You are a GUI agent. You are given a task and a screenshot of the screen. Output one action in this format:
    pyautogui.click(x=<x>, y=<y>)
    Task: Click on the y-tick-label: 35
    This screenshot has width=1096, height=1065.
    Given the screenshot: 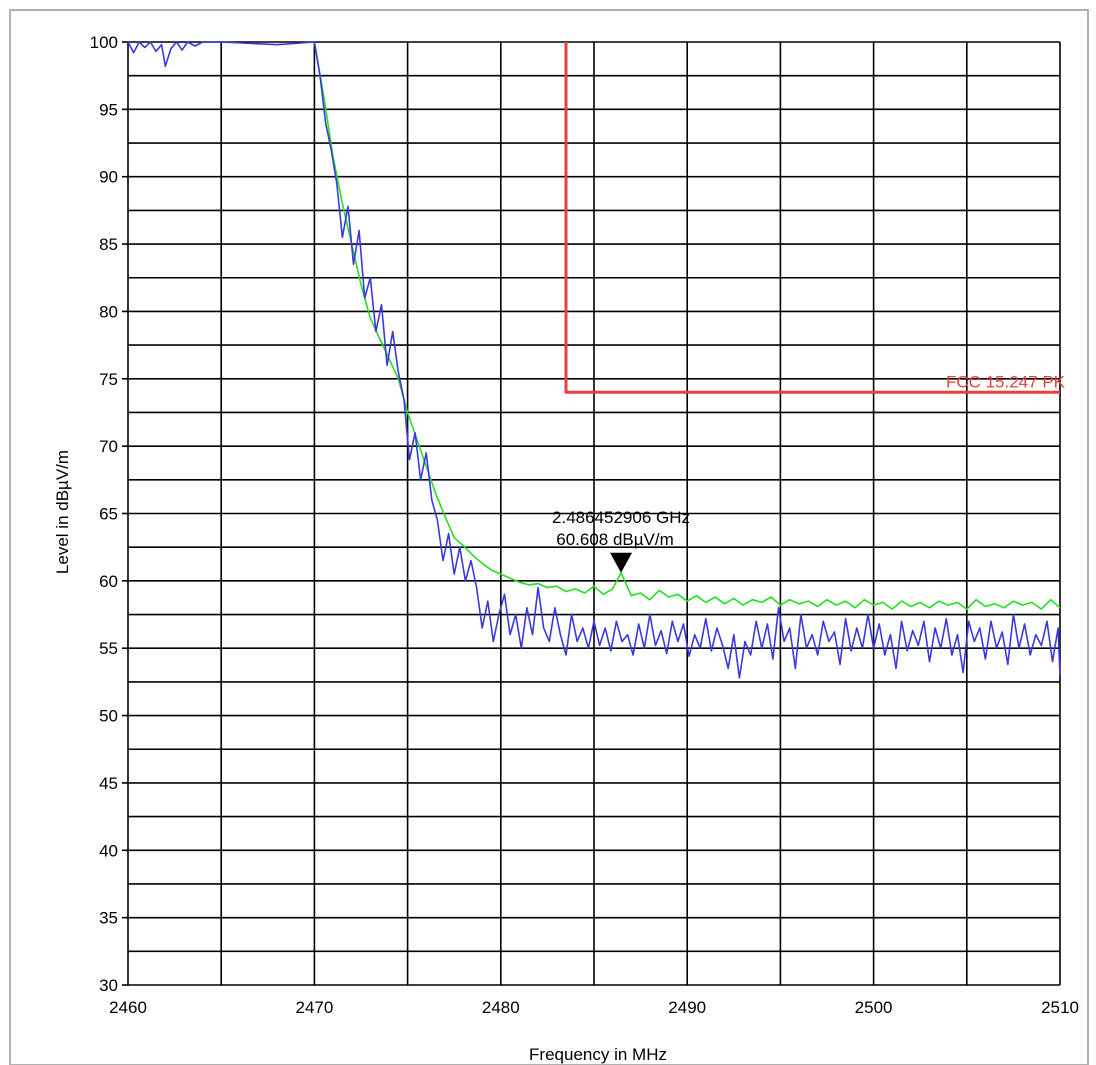 What is the action you would take?
    pyautogui.click(x=108, y=918)
    